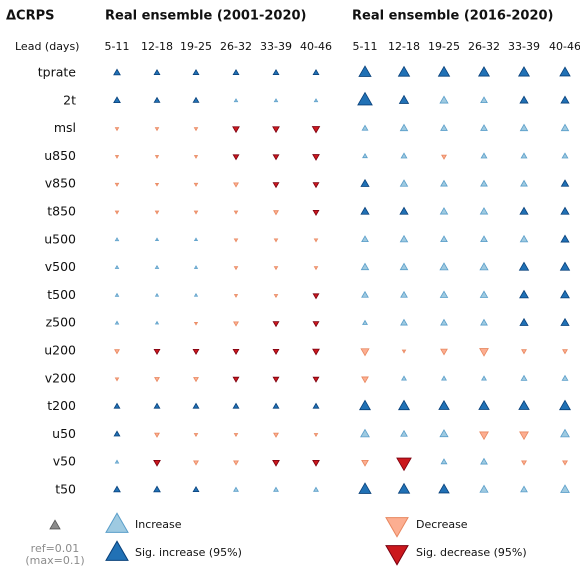 The image size is (580, 573). Describe the element at coordinates (60, 183) in the screenshot. I see `row-label: v850` at that location.